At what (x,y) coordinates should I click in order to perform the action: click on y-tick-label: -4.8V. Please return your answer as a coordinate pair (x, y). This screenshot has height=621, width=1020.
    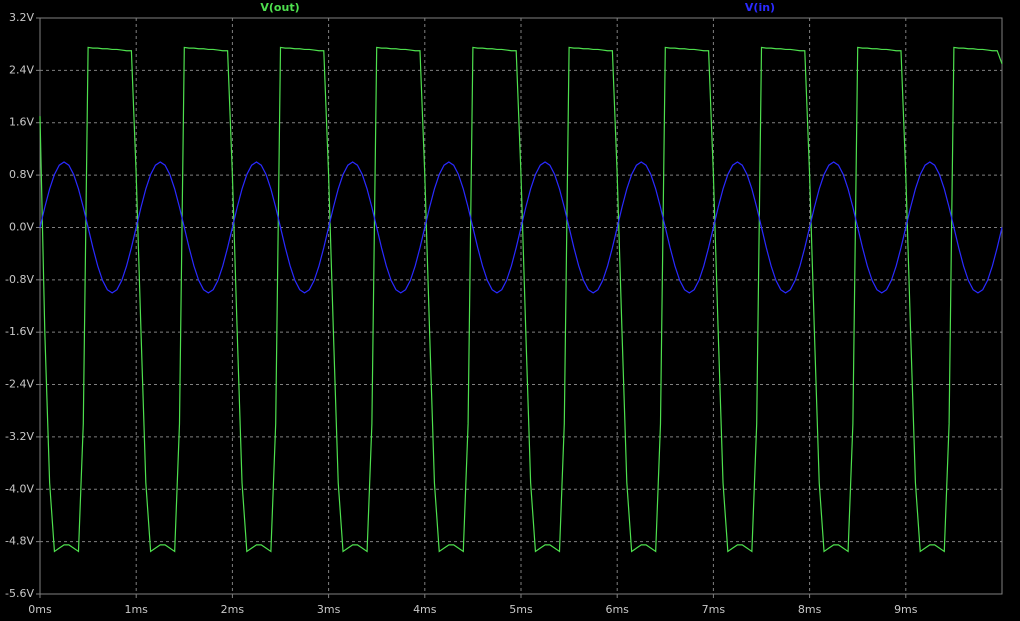
    Looking at the image, I should click on (19, 541).